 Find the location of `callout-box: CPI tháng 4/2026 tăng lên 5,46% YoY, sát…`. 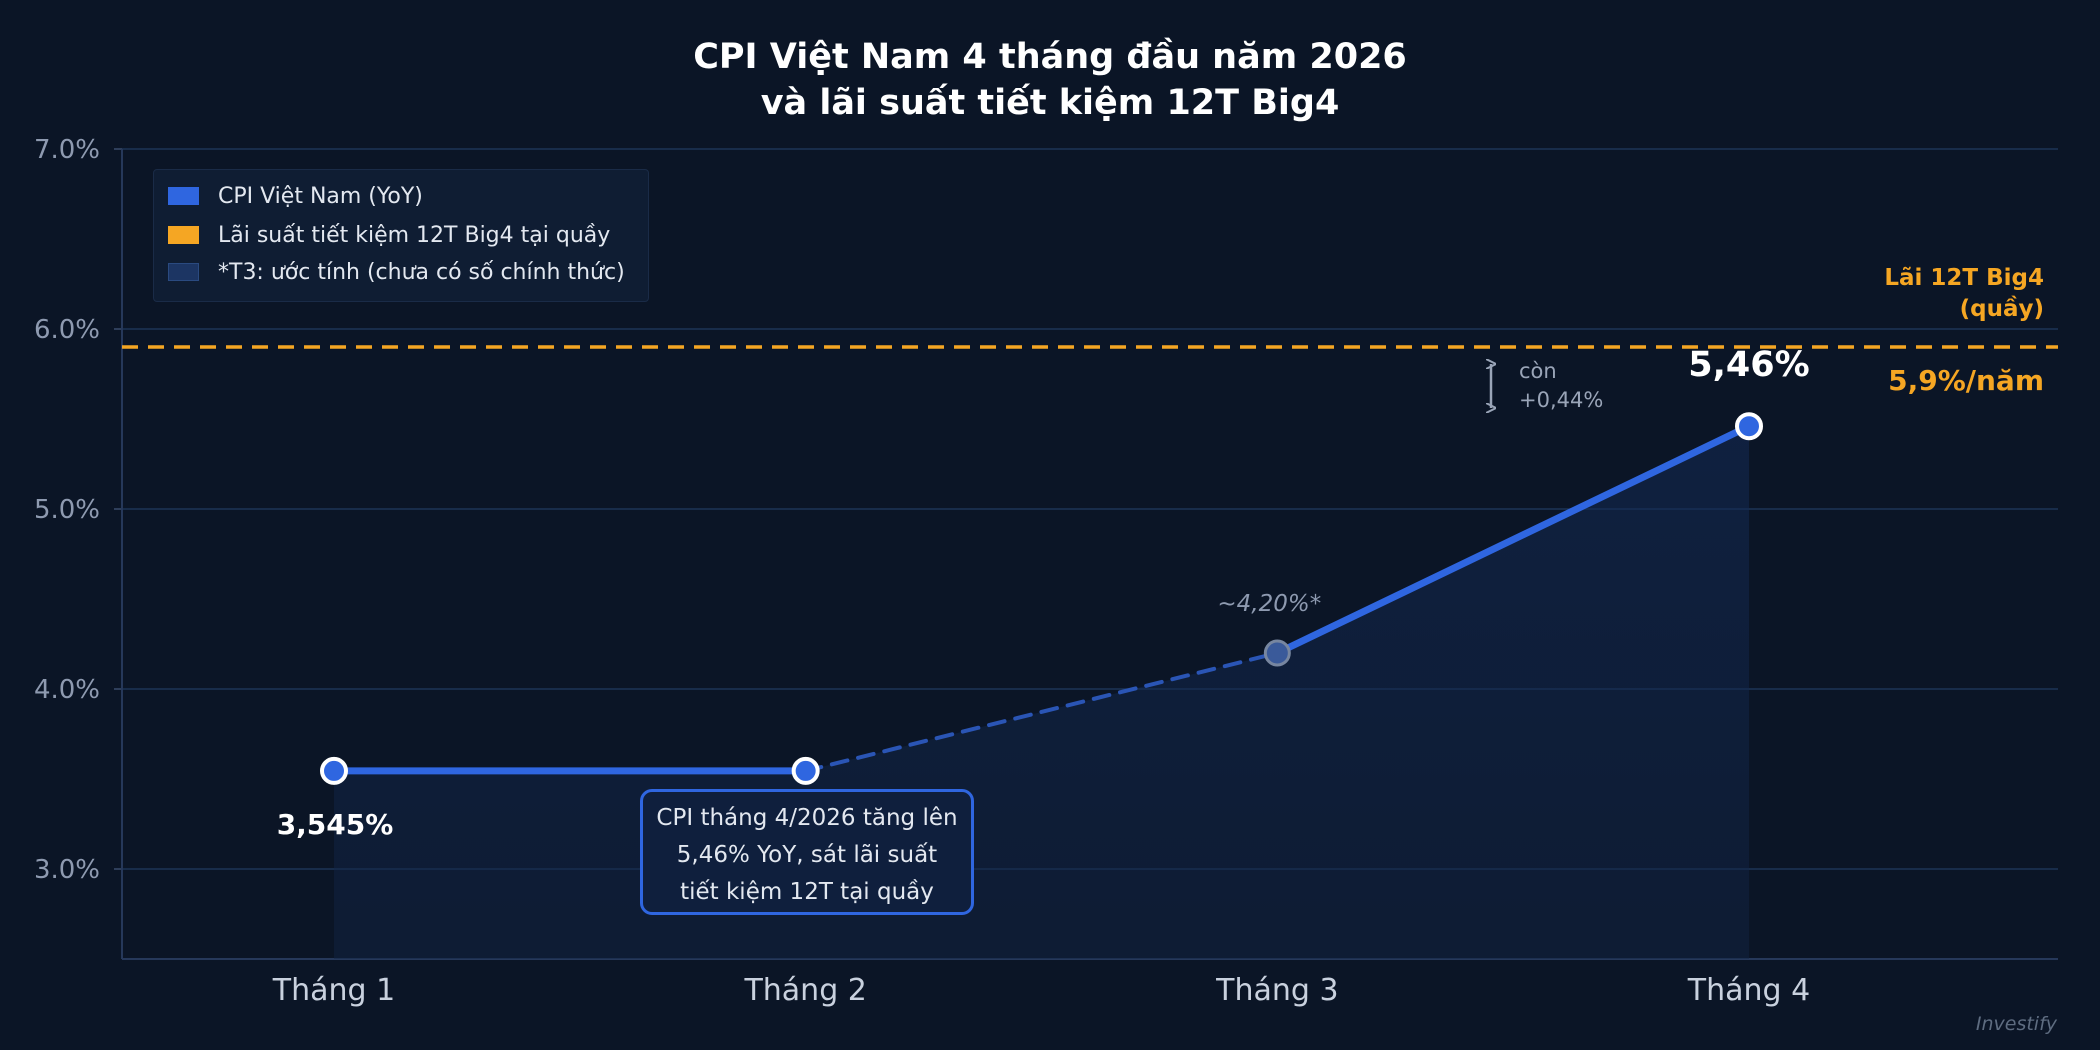

callout-box: CPI tháng 4/2026 tăng lên 5,46% YoY, sát… is located at coordinates (807, 852).